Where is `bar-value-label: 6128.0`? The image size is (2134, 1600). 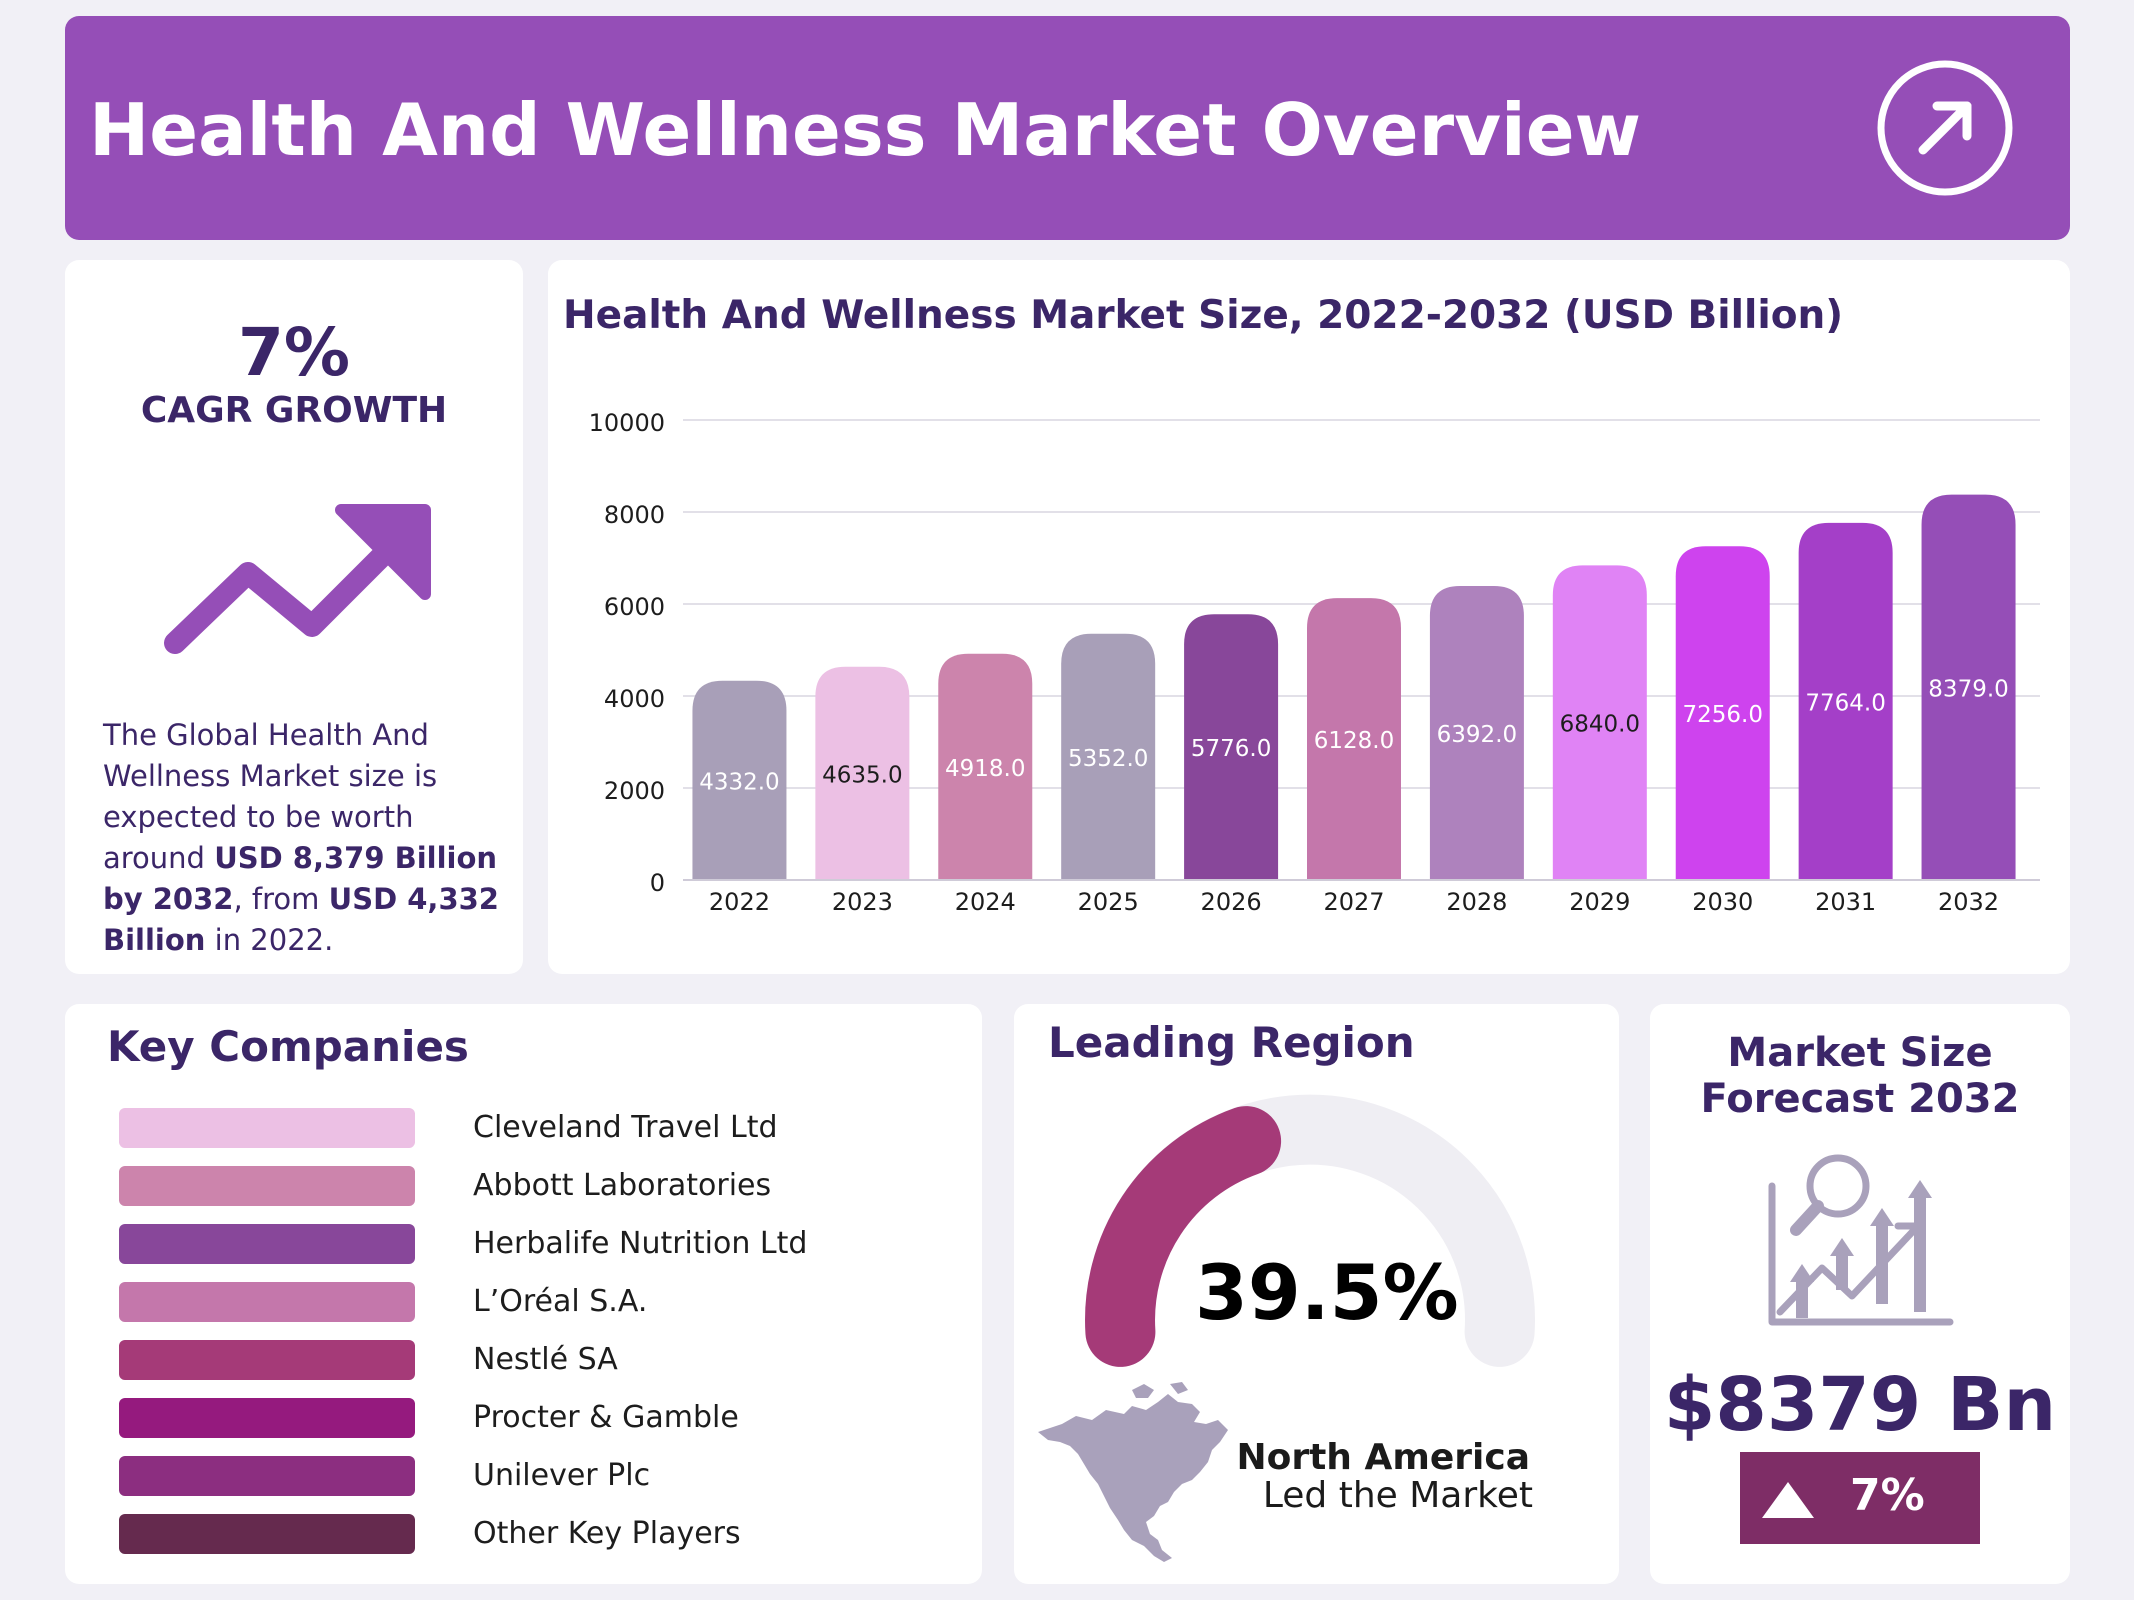
bar-value-label: 6128.0 is located at coordinates (1354, 741).